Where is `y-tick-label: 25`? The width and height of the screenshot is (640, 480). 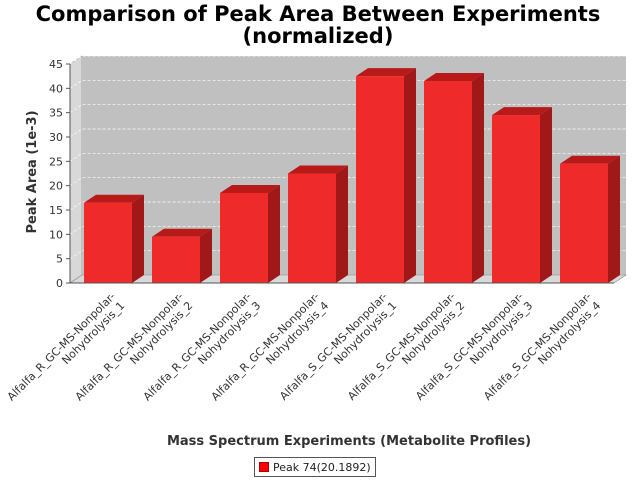 y-tick-label: 25 is located at coordinates (56, 161).